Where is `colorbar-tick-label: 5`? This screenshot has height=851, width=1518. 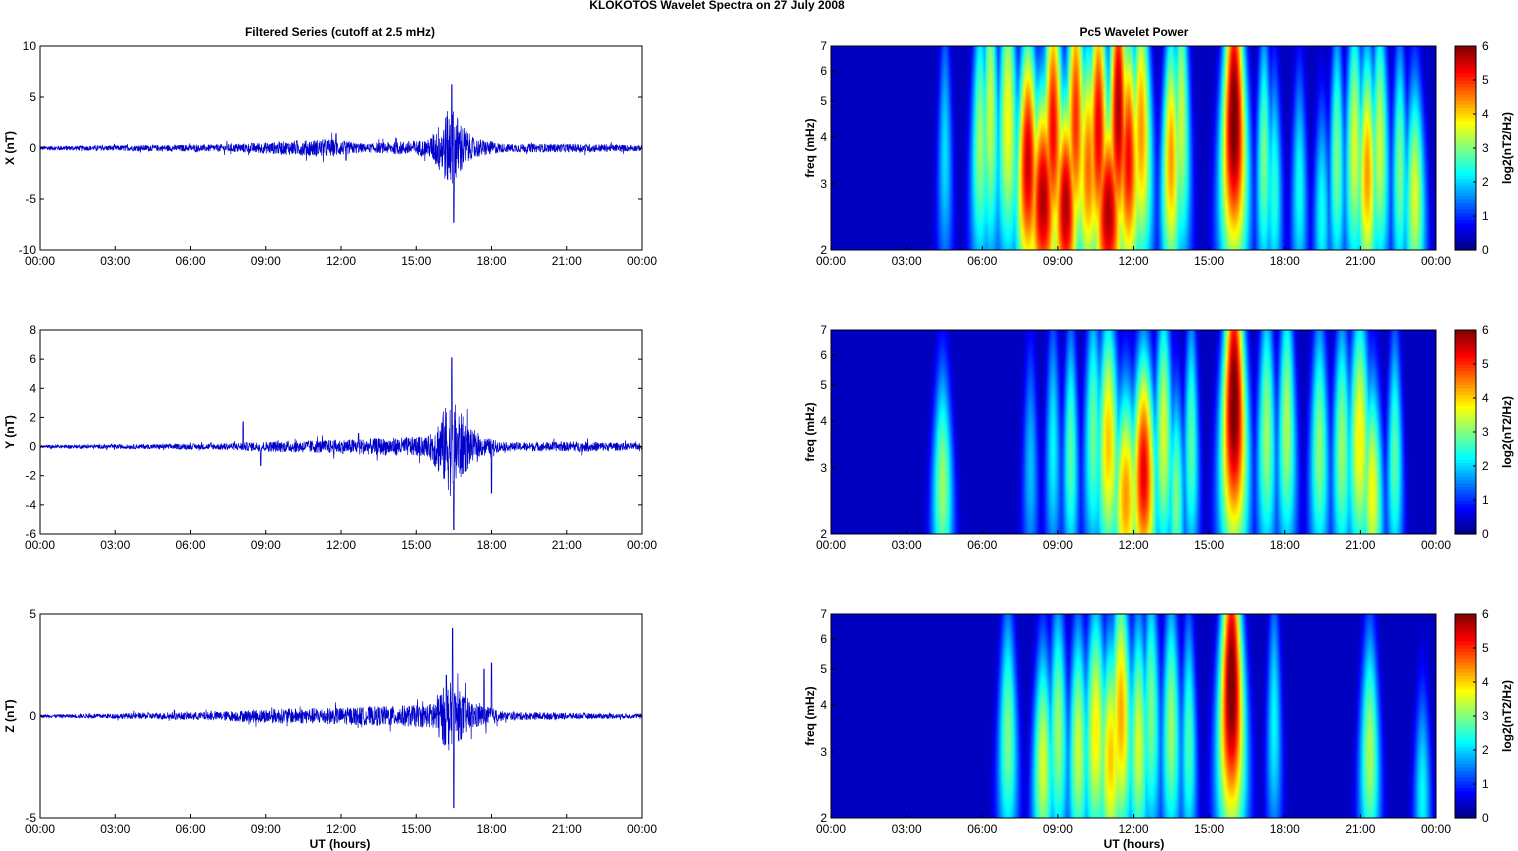 colorbar-tick-label: 5 is located at coordinates (1485, 648).